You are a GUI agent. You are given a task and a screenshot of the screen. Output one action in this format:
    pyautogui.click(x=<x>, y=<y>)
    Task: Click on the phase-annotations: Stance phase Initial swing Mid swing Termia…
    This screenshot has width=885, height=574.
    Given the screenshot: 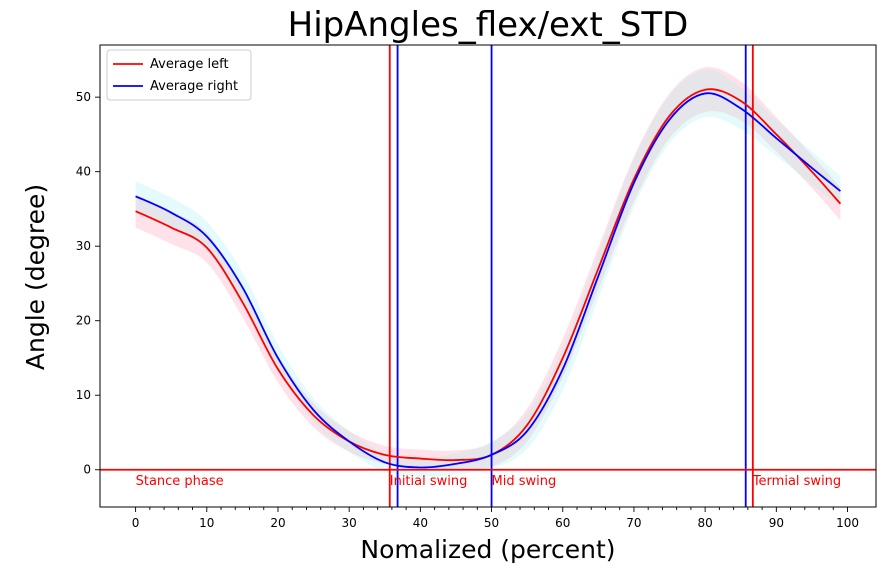 What is the action you would take?
    pyautogui.click(x=489, y=481)
    